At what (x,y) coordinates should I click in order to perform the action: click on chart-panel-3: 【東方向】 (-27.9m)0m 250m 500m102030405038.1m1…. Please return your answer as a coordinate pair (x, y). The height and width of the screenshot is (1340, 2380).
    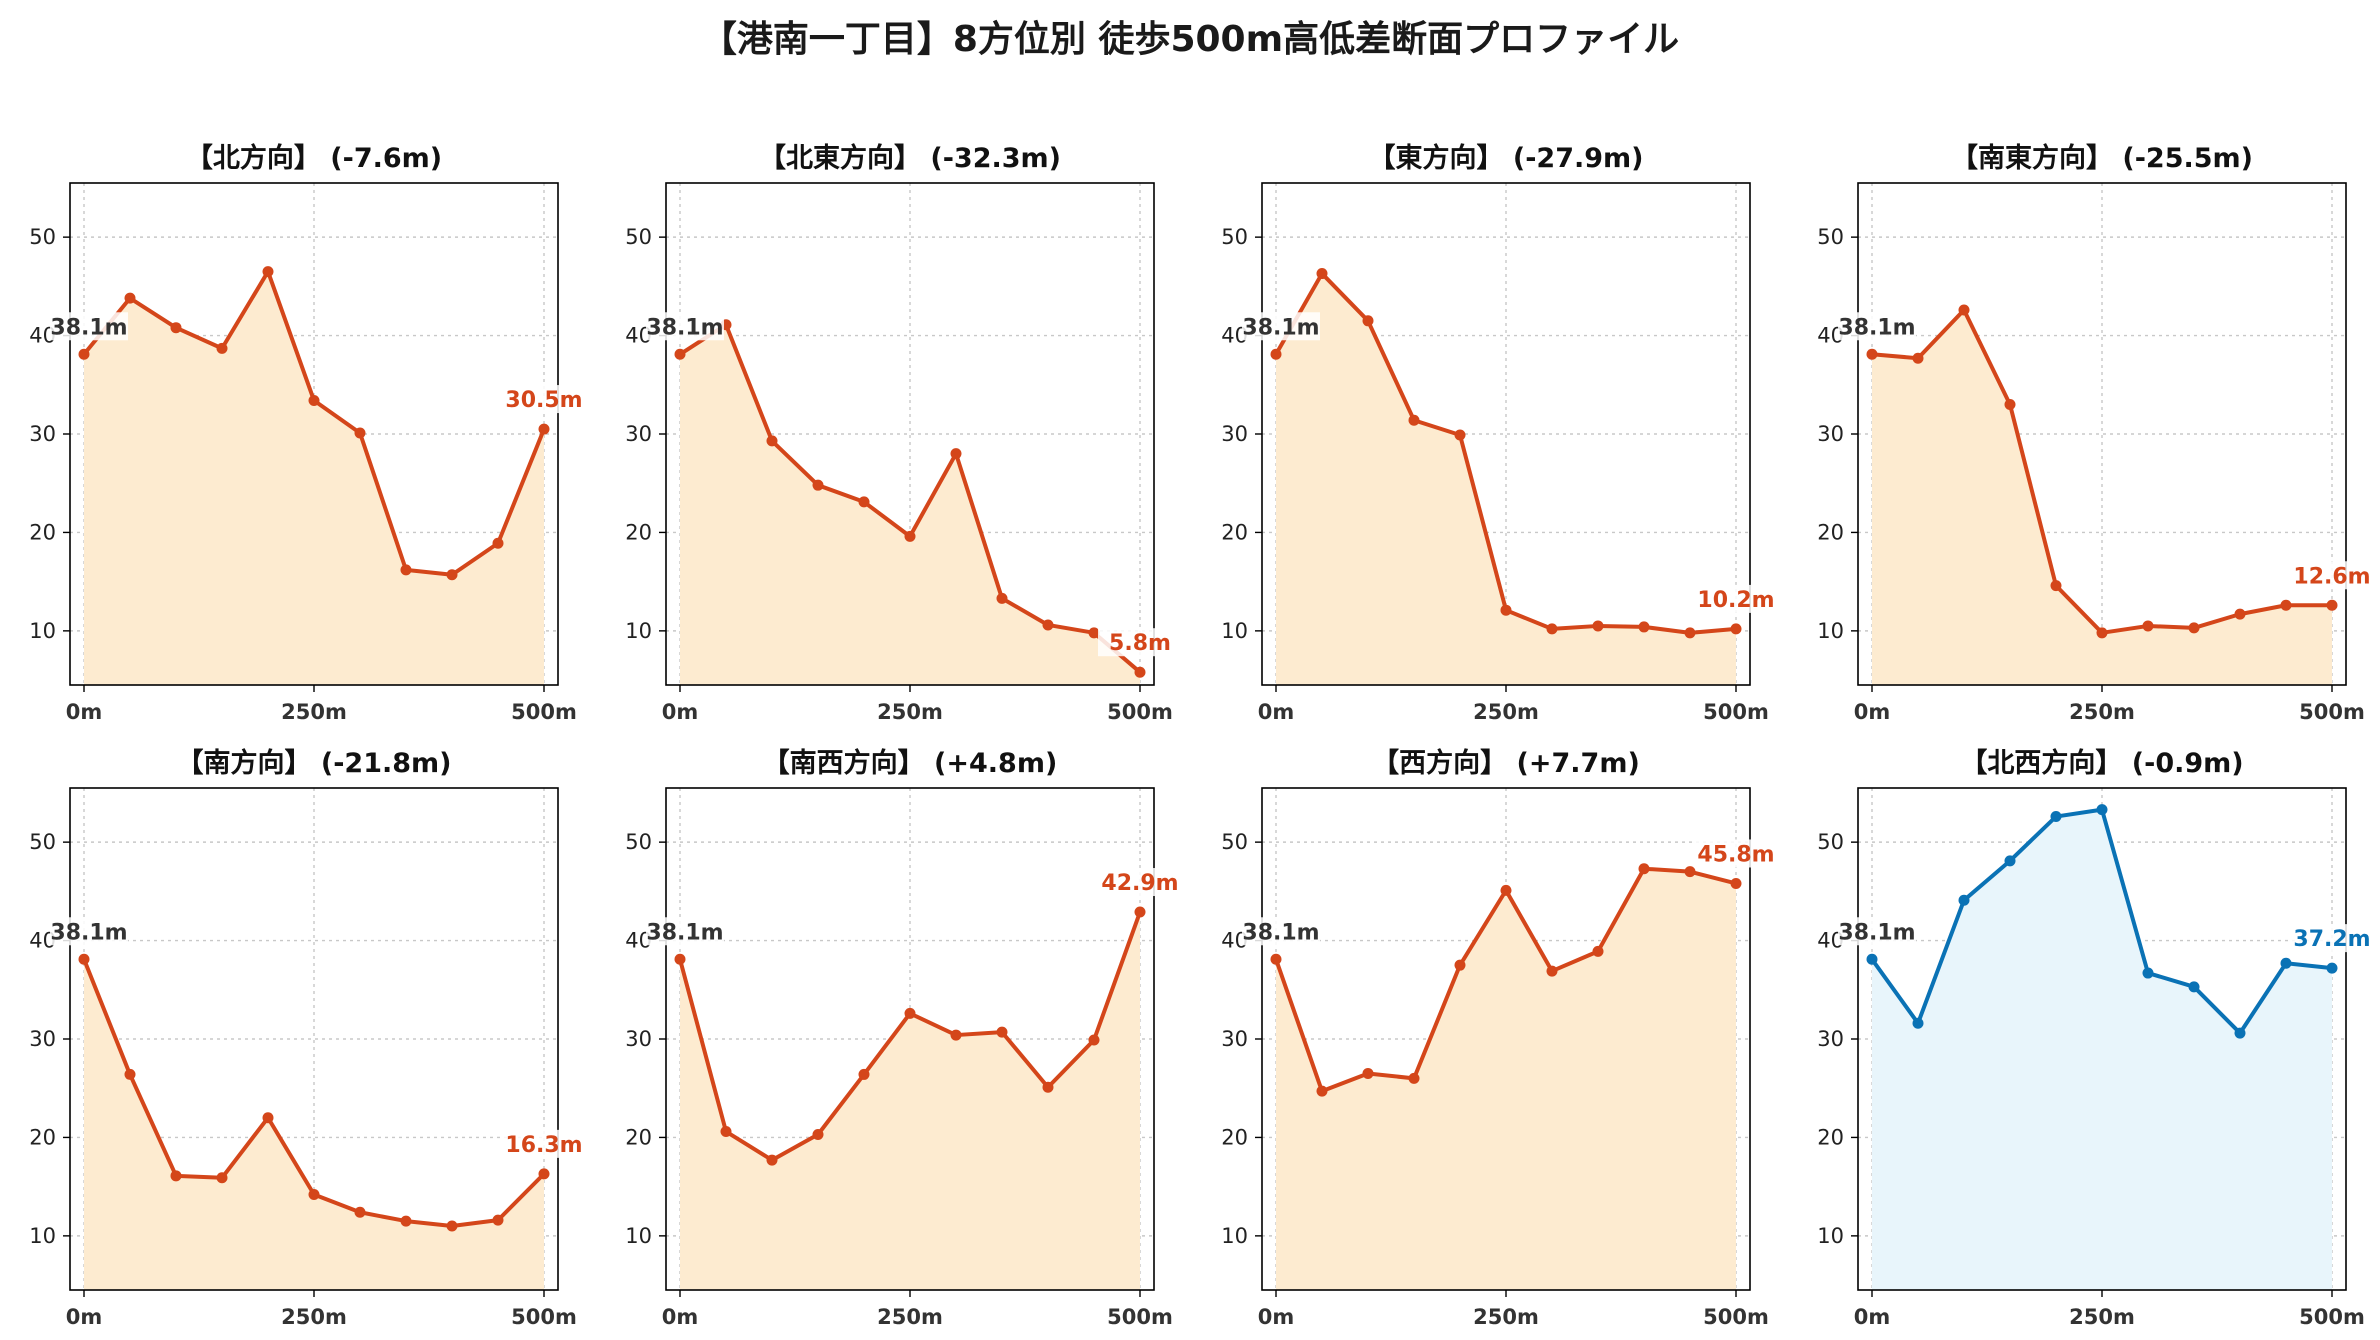
    Looking at the image, I should click on (1499, 433).